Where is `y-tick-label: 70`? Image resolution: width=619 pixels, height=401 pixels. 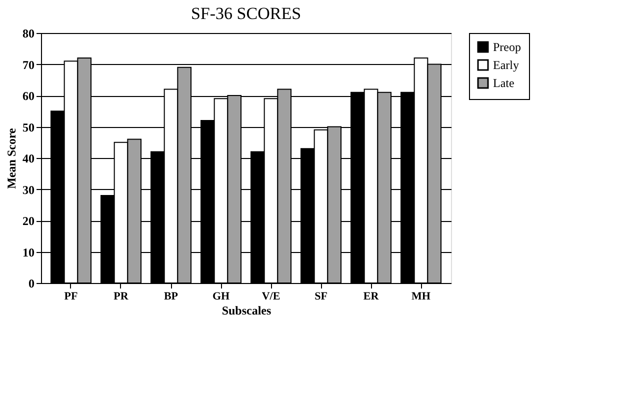 y-tick-label: 70 is located at coordinates (28, 65).